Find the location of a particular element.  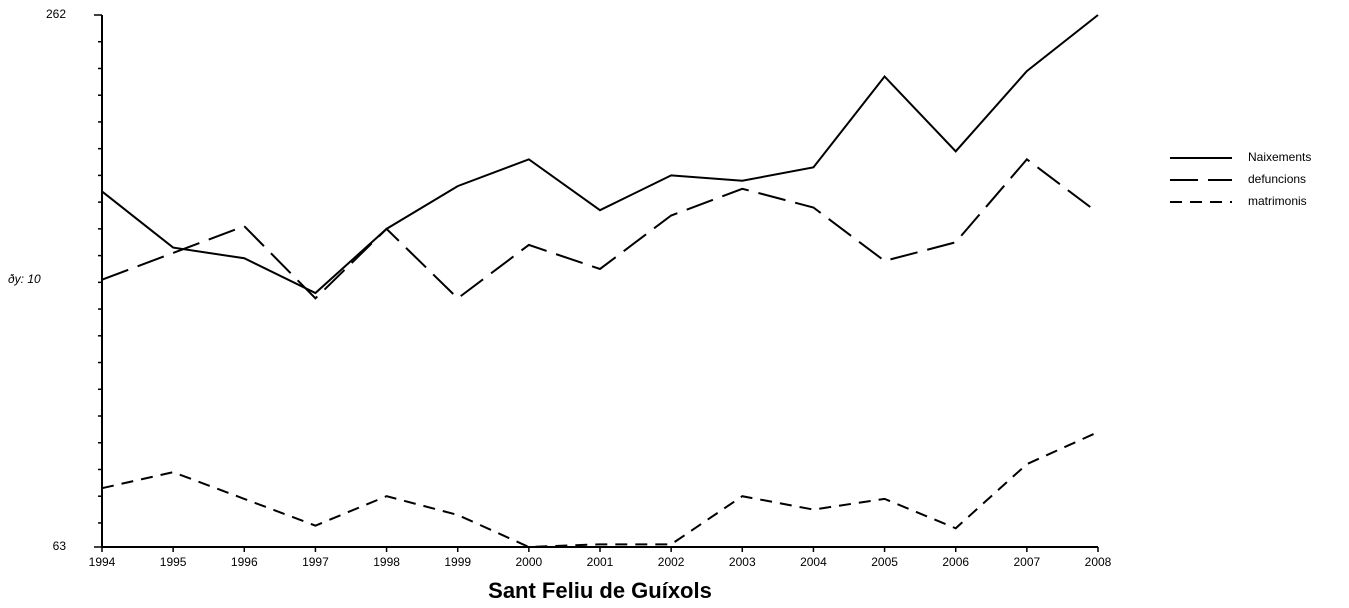

annotation: ðy: 10 is located at coordinates (24, 279).